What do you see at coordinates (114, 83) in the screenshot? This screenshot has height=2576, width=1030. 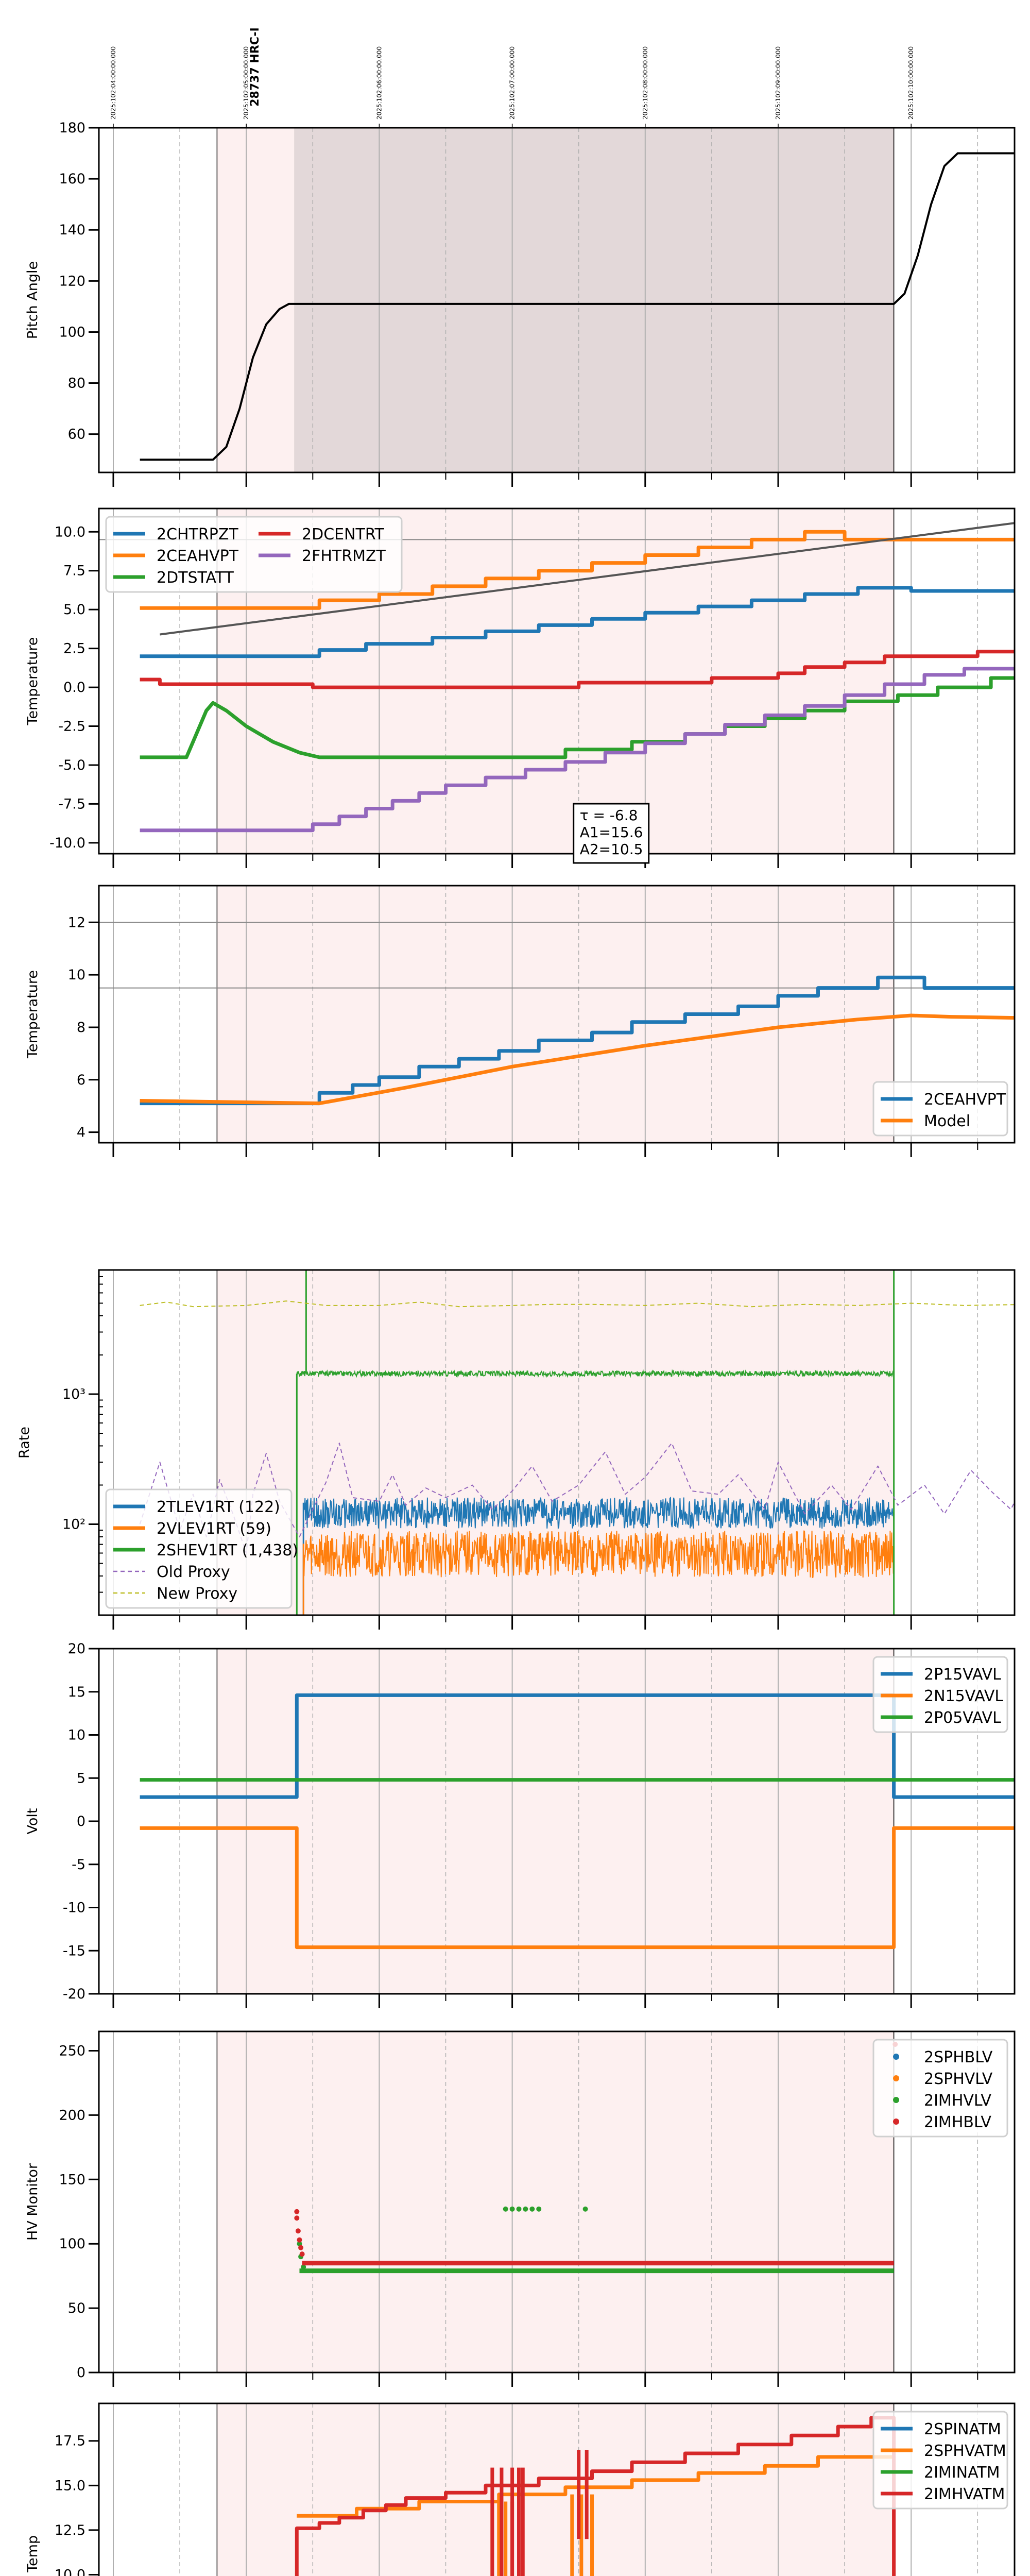 I see `top-time-label: 2025:102:04:00:00.000` at bounding box center [114, 83].